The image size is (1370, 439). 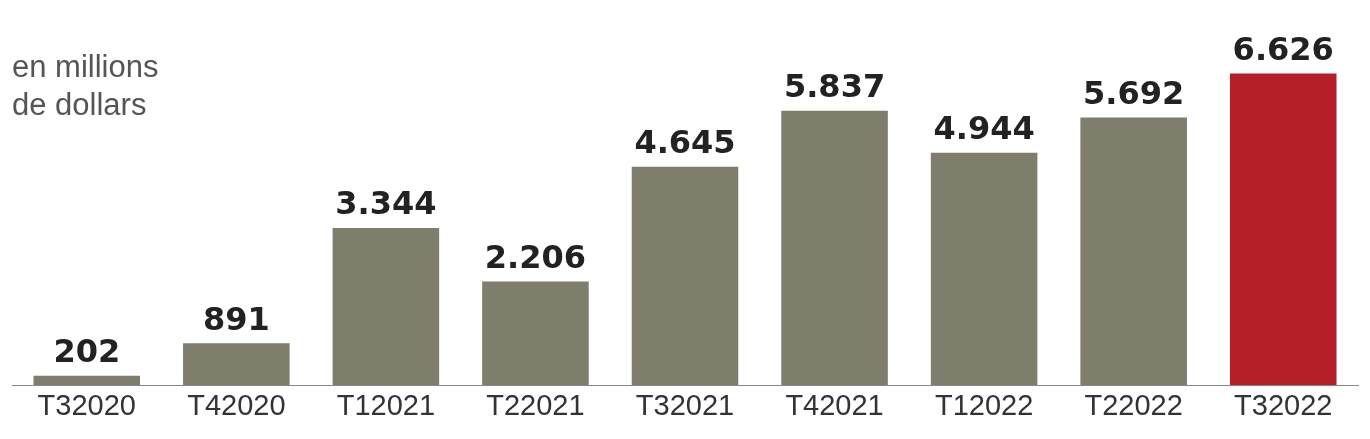 I want to click on x-tick-label: T32020, so click(x=86, y=404).